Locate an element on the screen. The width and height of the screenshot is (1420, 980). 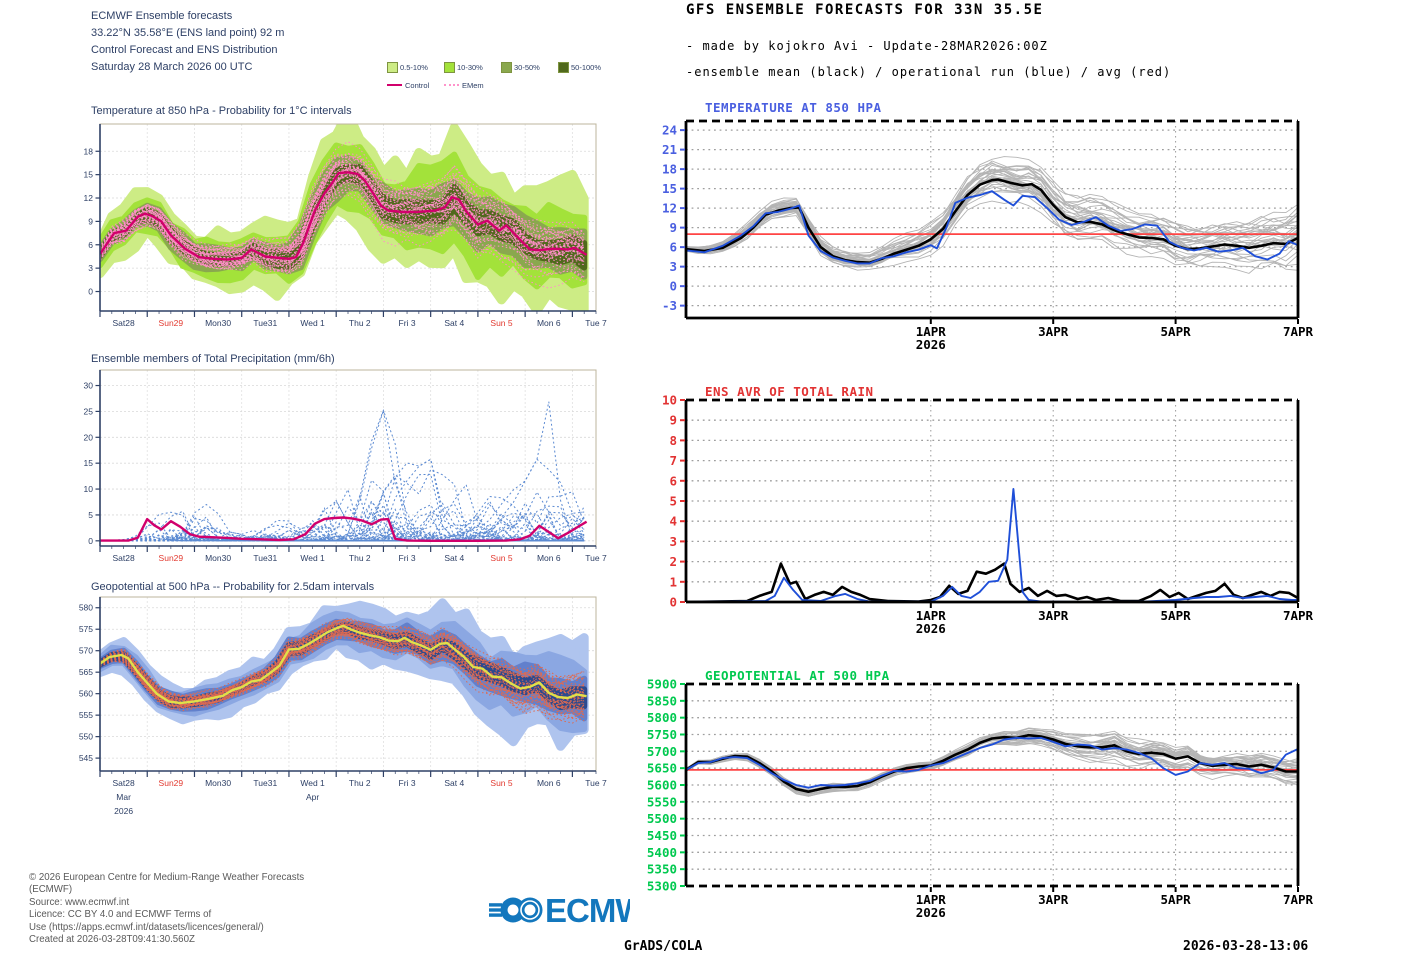
ecmwf_z500-series is located at coordinates (344, 674).